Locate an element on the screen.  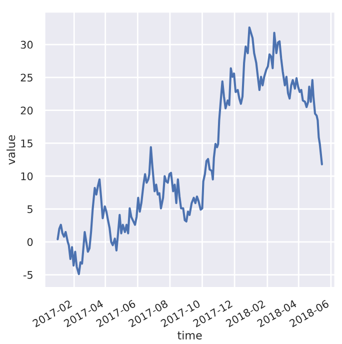
y-tick-label: 15 is located at coordinates (26, 144).